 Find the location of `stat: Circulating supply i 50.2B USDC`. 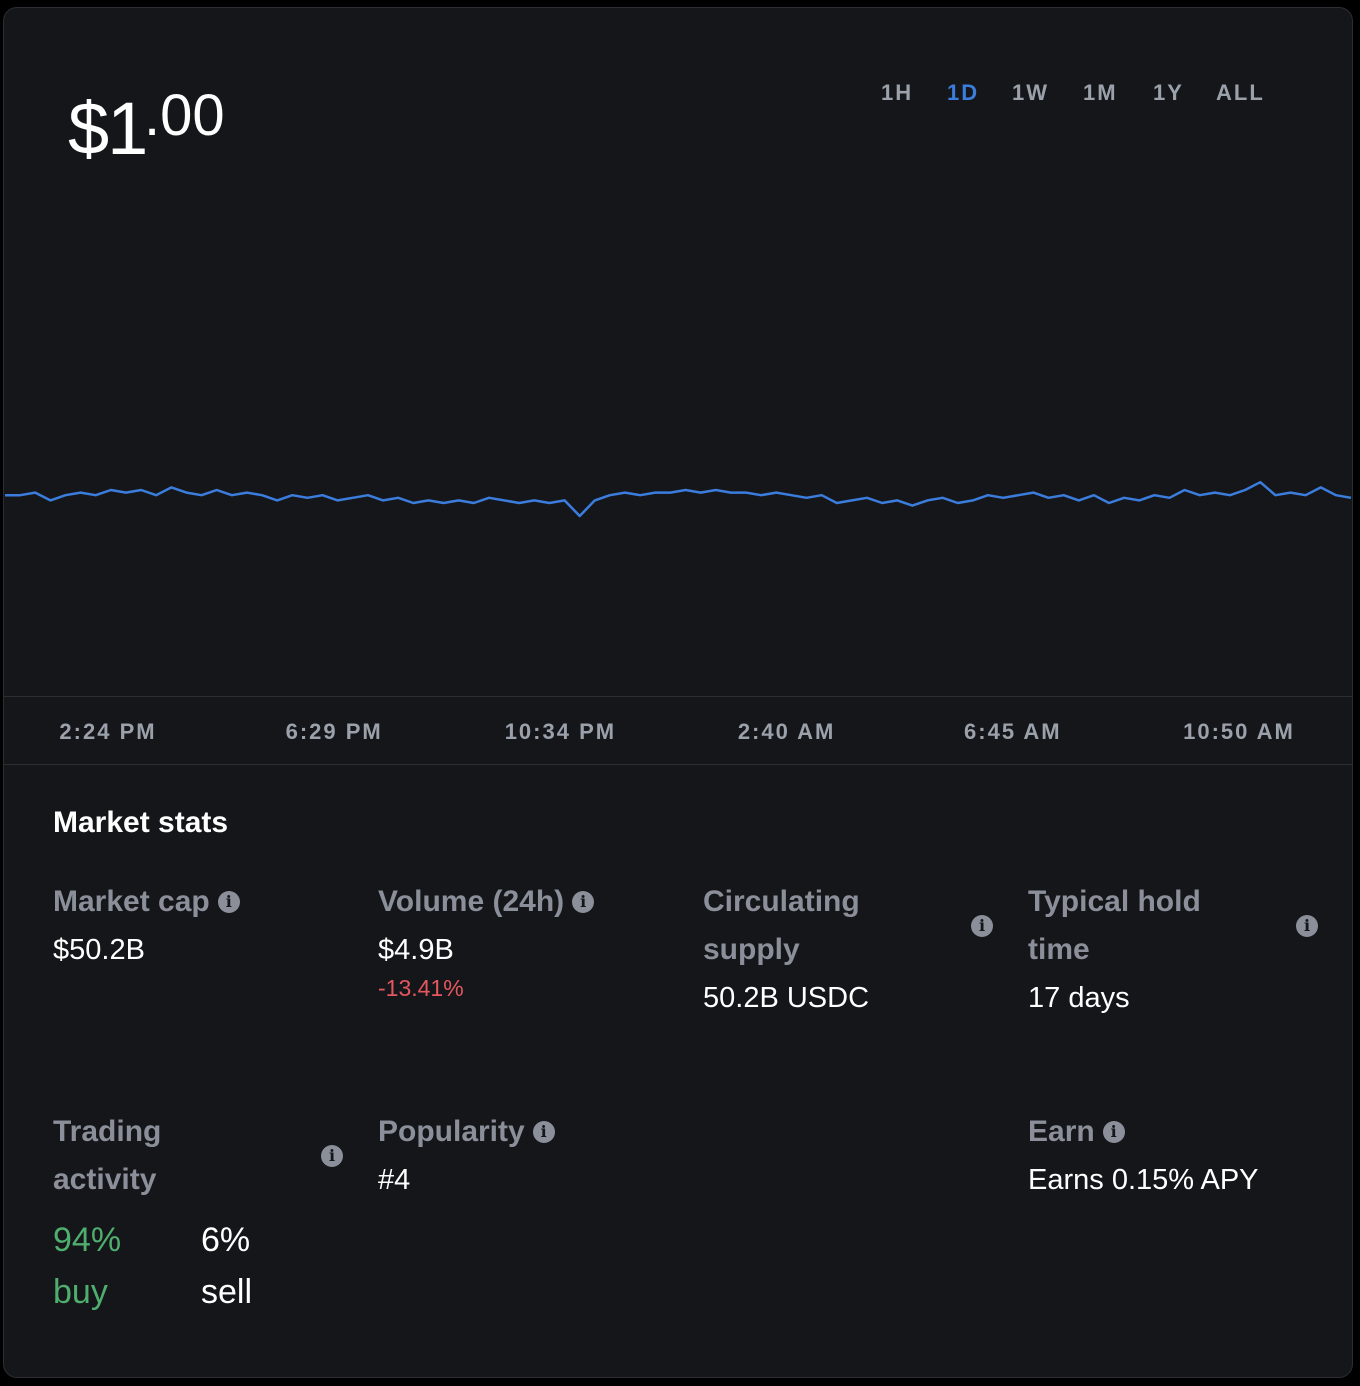

stat: Circulating supply i 50.2B USDC is located at coordinates (848, 946).